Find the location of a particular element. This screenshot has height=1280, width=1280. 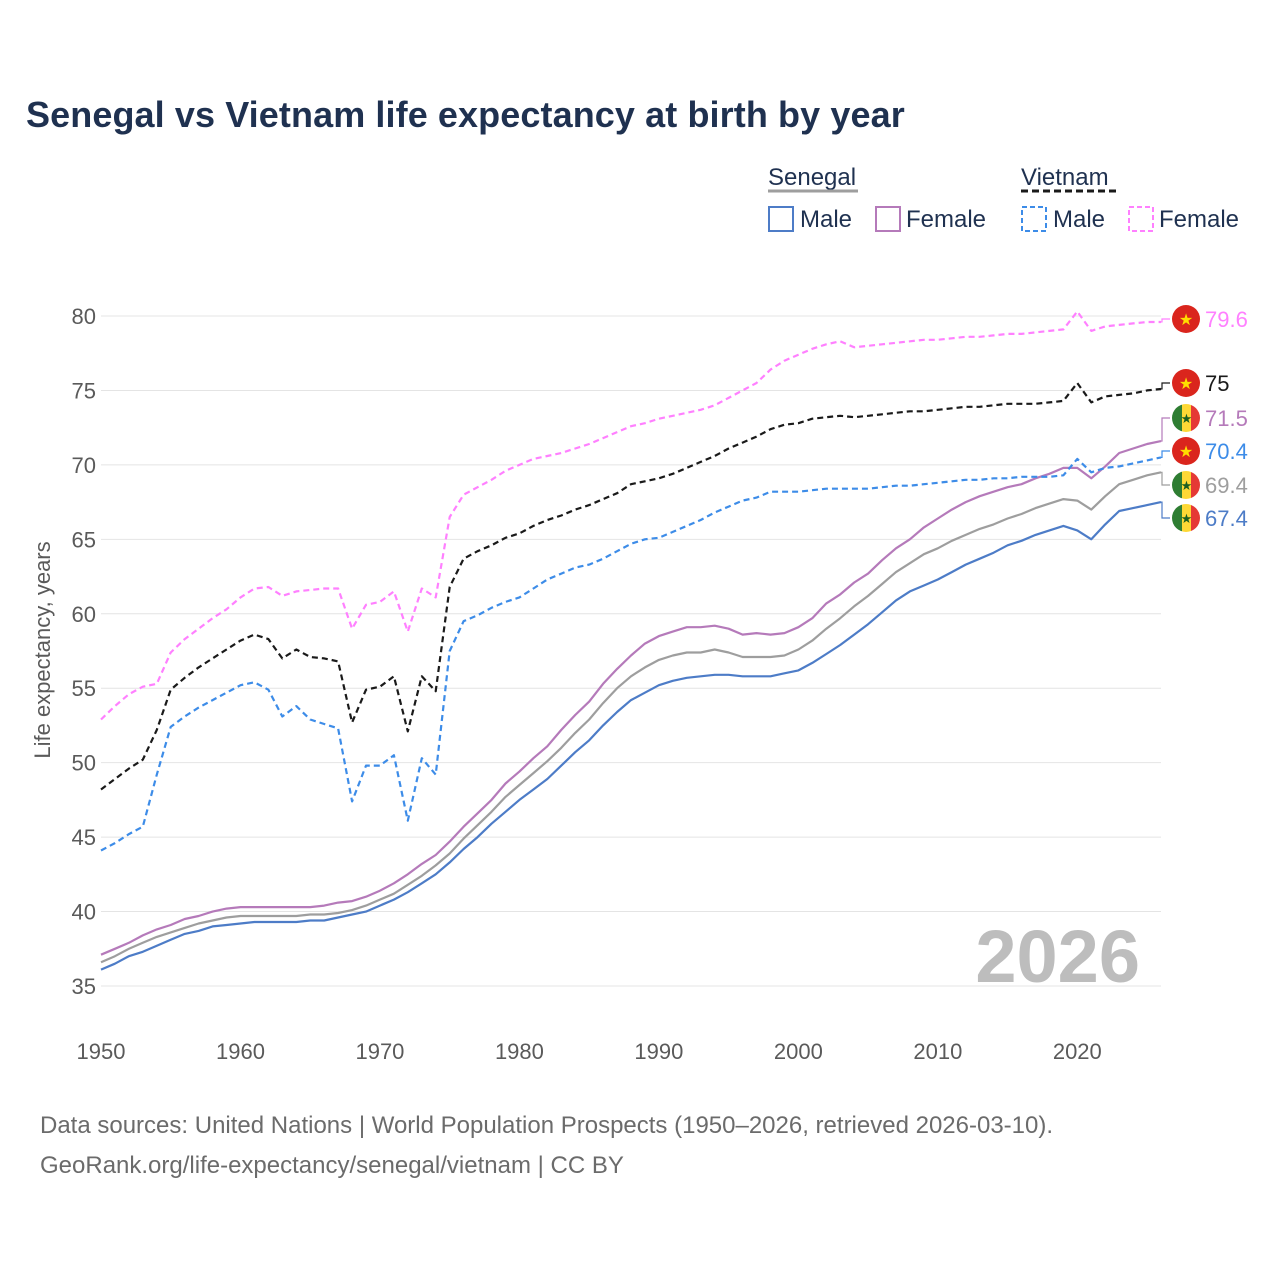

y-tick-label: 75 is located at coordinates (84, 390).